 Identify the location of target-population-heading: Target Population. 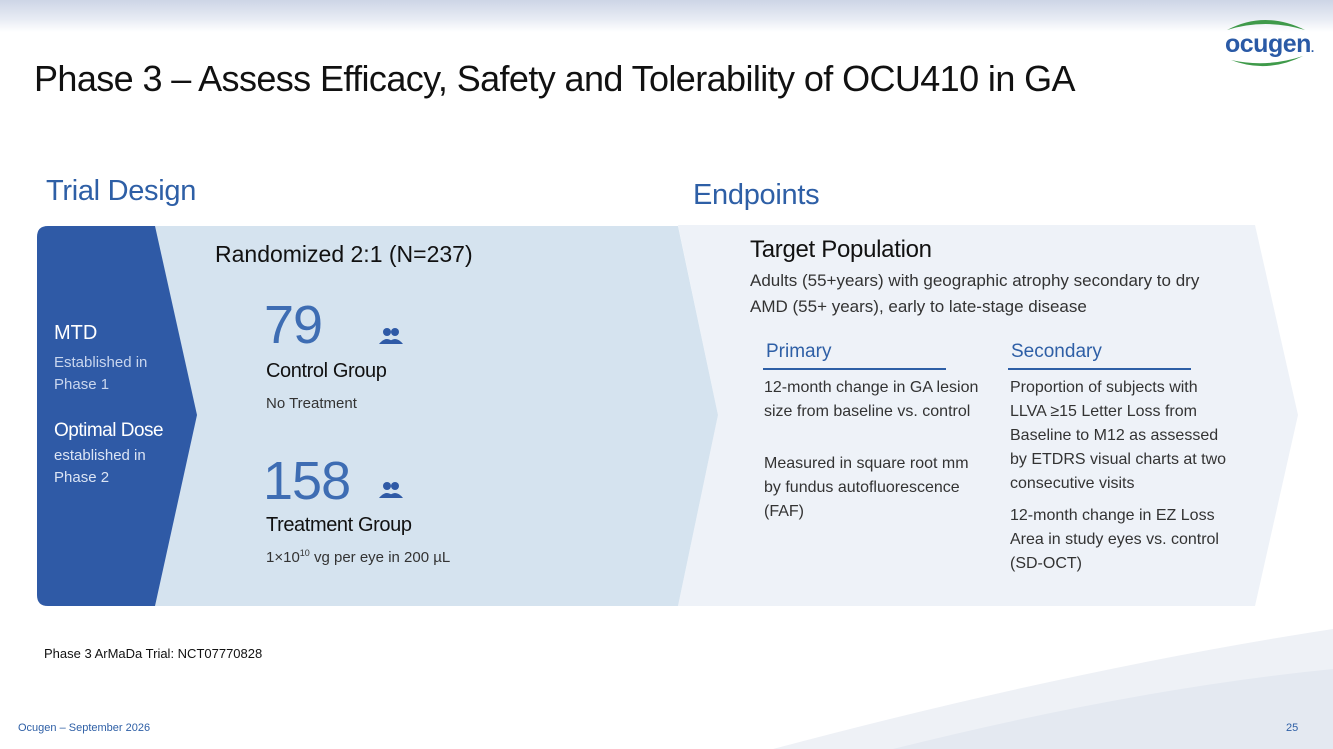
(841, 249).